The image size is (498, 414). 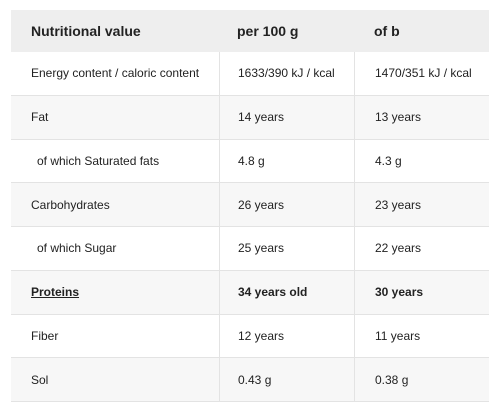 I want to click on row-ofb: 11 years, so click(x=421, y=336).